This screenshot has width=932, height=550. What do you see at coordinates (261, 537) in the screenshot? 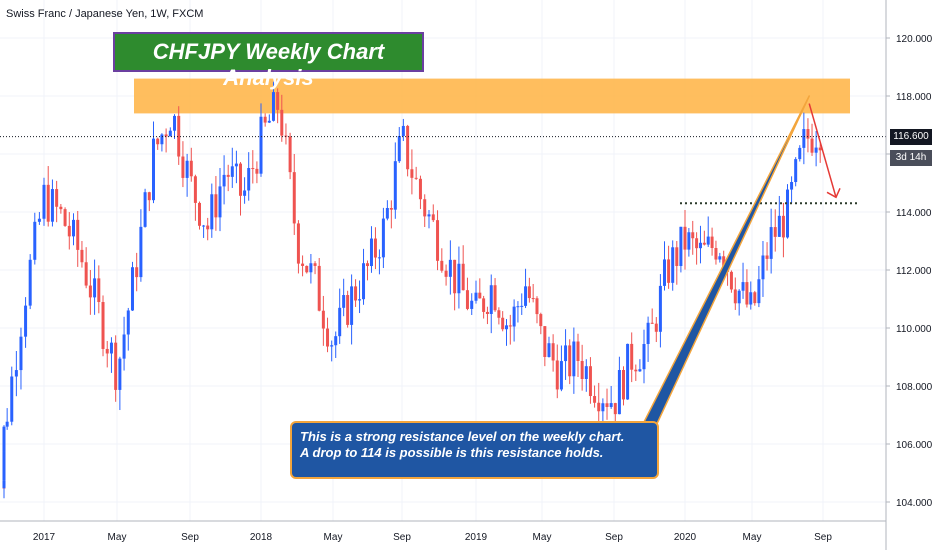
I see `time-tick-label: 2018` at bounding box center [261, 537].